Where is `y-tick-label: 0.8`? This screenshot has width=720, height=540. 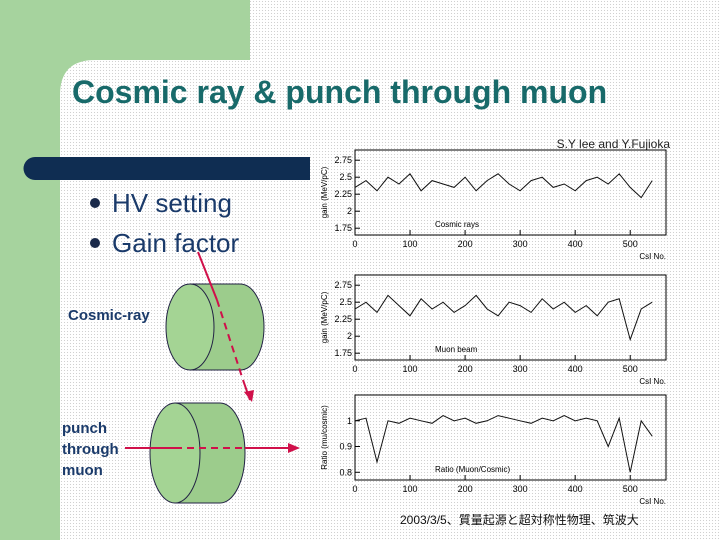 y-tick-label: 0.8 is located at coordinates (345, 472).